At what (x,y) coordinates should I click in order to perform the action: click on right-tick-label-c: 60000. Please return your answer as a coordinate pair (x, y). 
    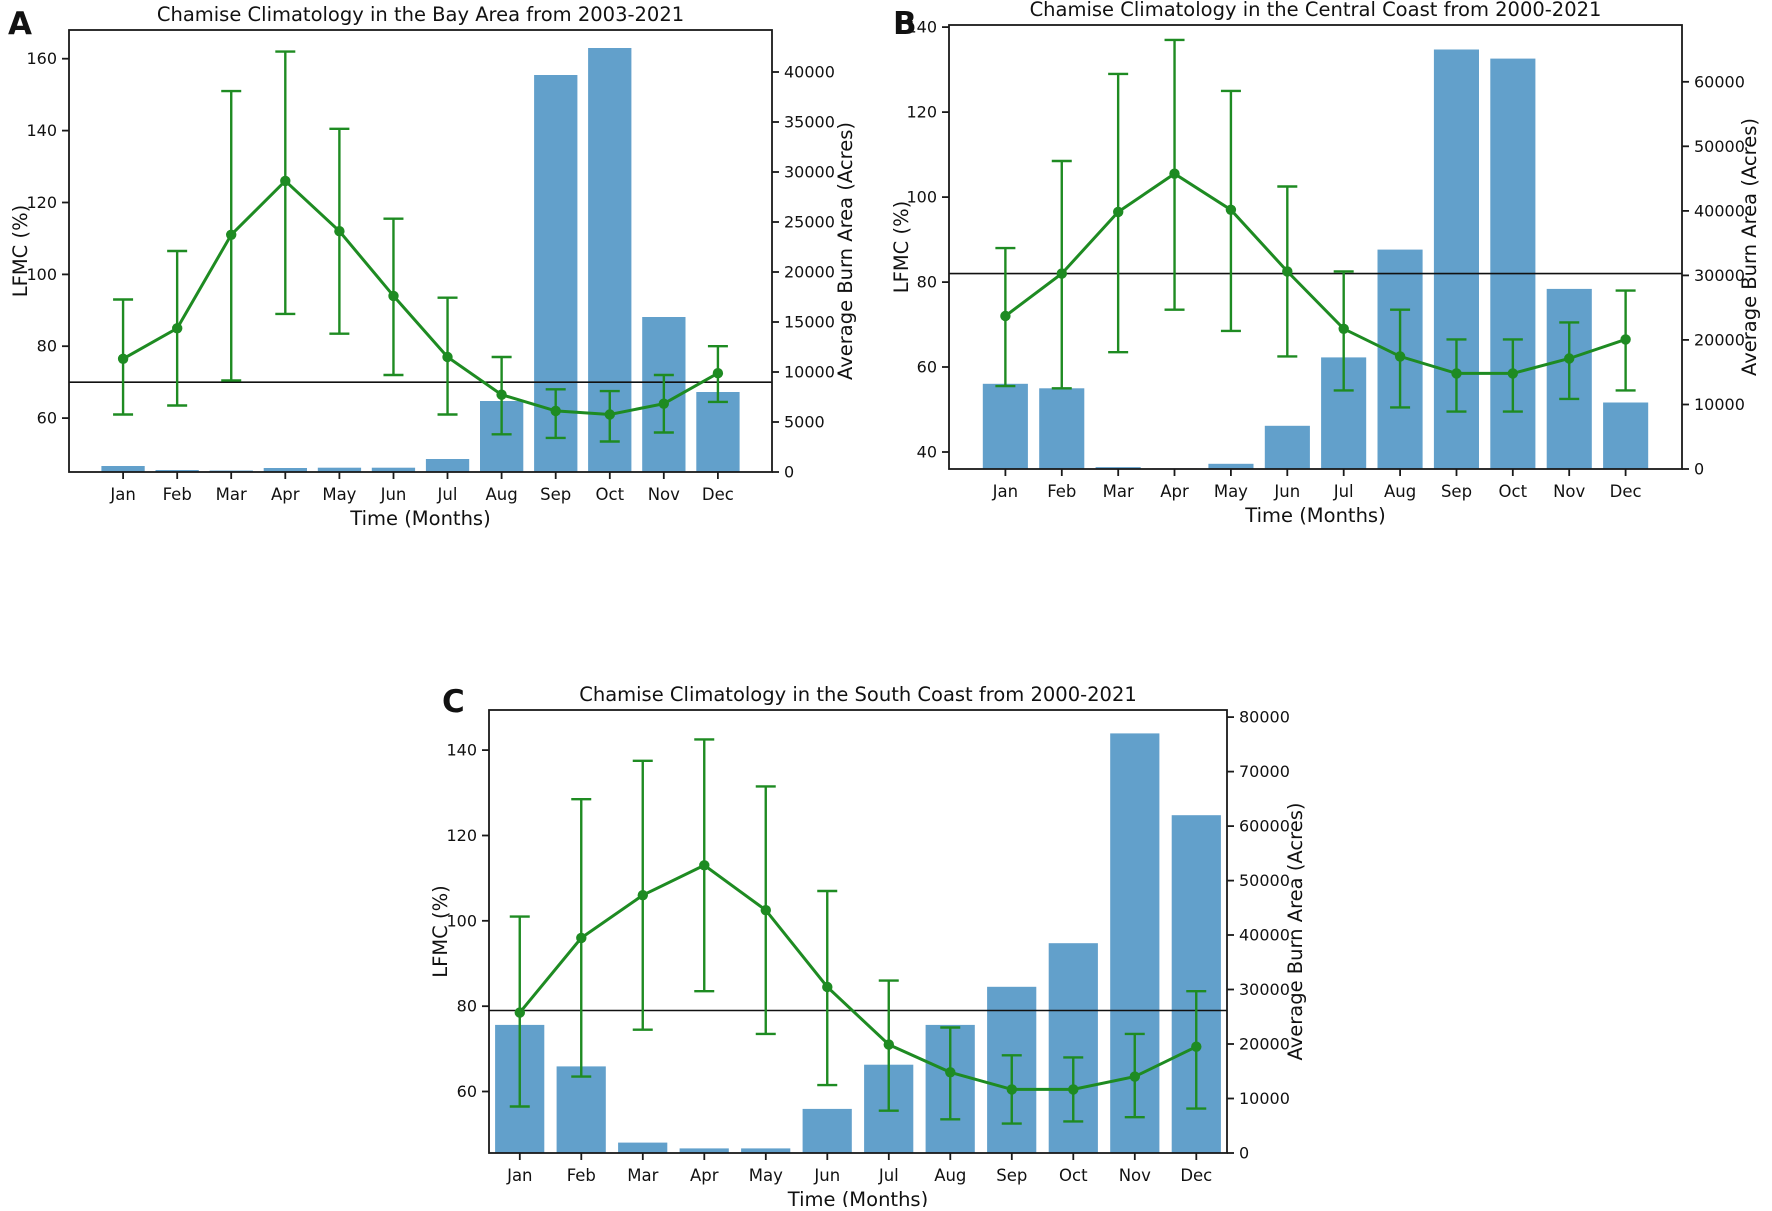
    Looking at the image, I should click on (1264, 826).